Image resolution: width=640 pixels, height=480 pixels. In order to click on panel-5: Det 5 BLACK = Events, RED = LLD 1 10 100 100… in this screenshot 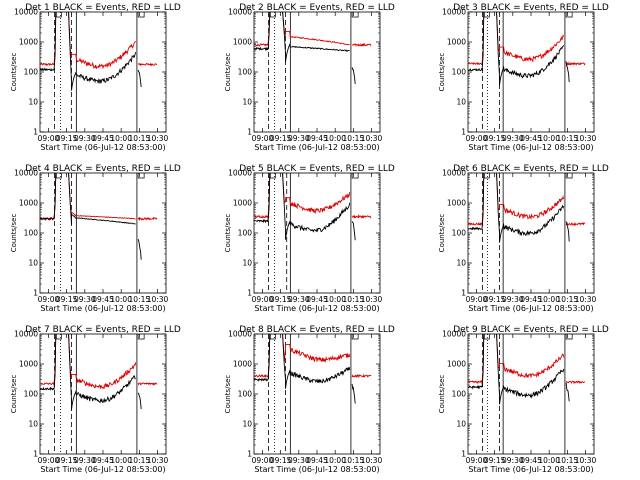, I will do `click(309, 238)`.